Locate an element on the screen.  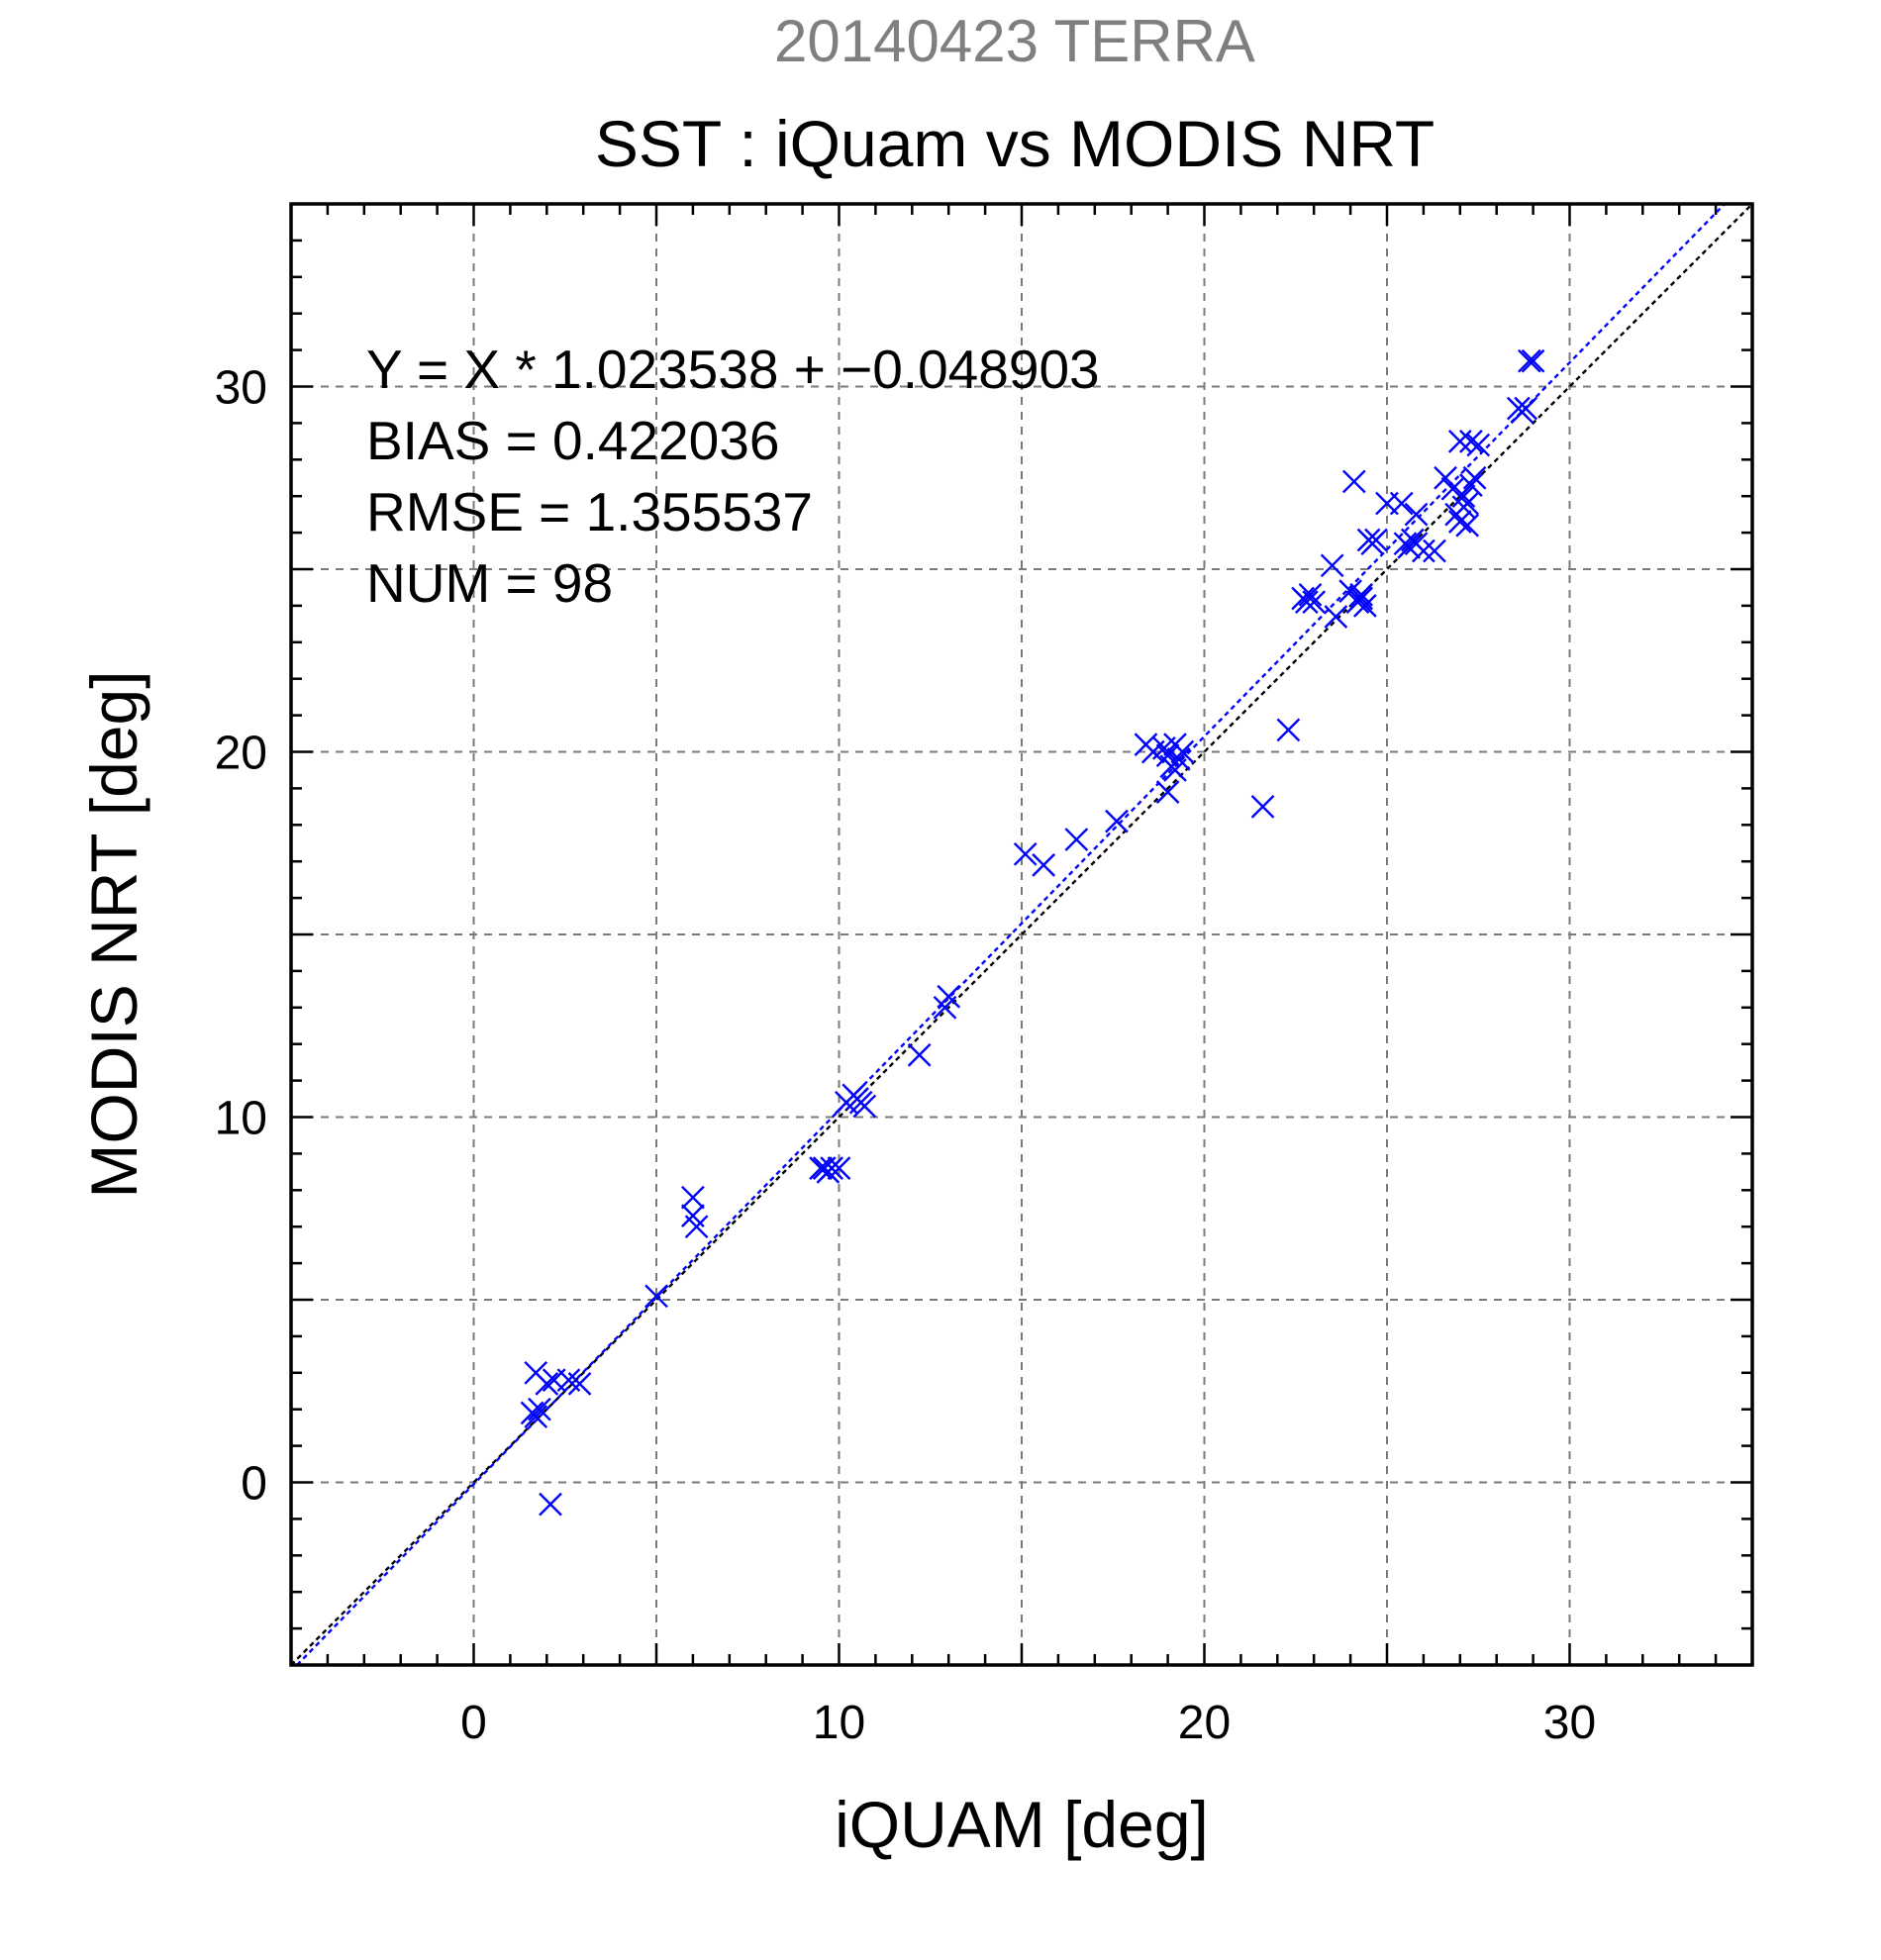
x-axis-label: iQUAM [deg] is located at coordinates (1022, 1824).